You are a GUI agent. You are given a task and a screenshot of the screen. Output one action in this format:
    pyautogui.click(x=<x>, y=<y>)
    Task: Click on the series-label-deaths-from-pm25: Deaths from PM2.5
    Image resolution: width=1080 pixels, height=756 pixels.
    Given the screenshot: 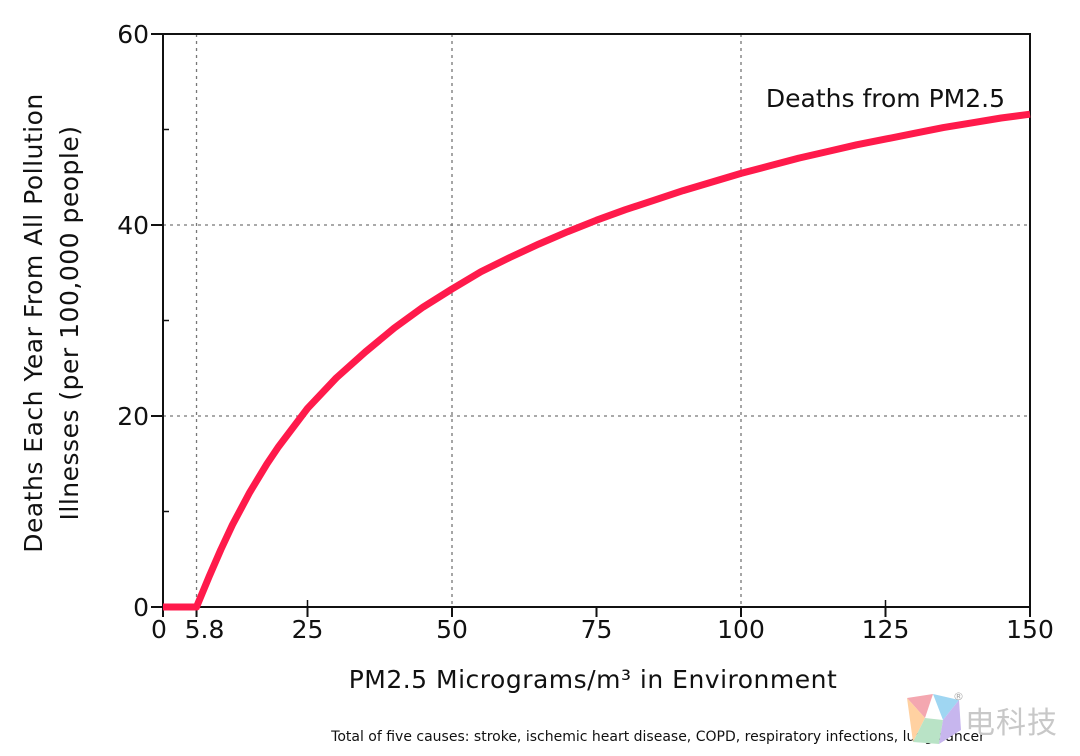 What is the action you would take?
    pyautogui.click(x=885, y=98)
    